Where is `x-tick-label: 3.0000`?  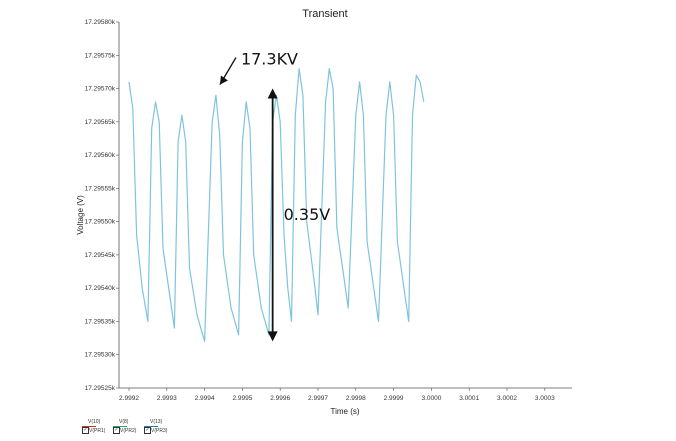
x-tick-label: 3.0000 is located at coordinates (431, 398).